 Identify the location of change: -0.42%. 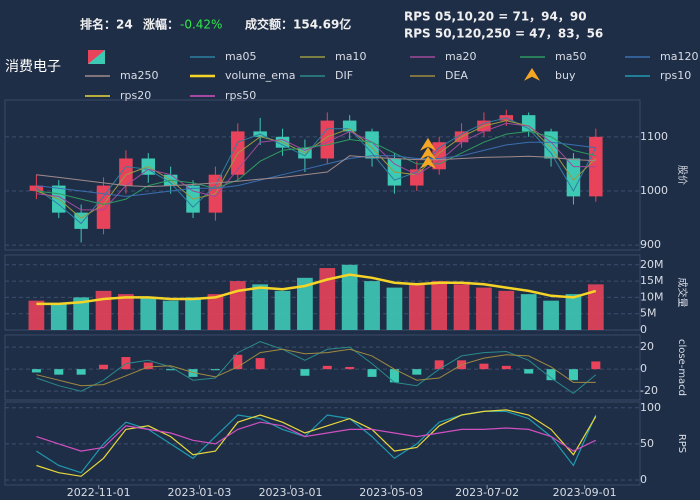
(201, 25).